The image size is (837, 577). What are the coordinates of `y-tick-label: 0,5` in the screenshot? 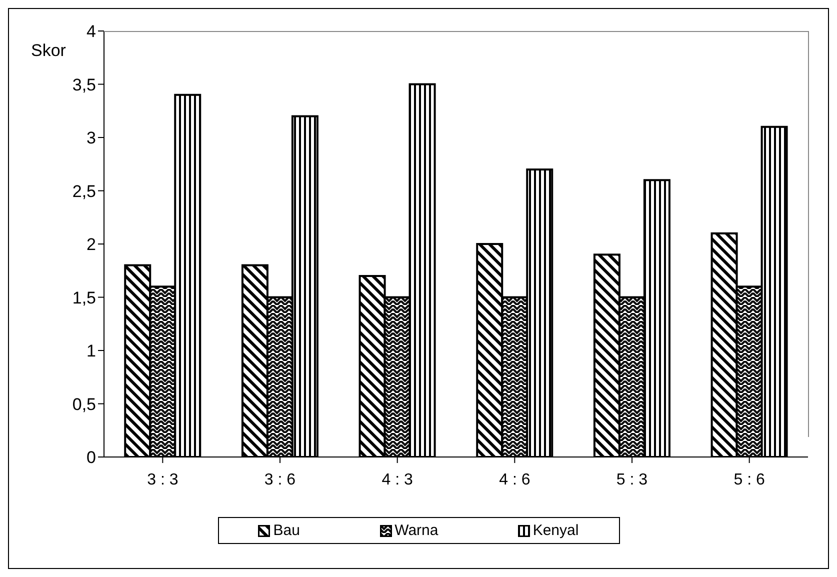 It's located at (84, 404).